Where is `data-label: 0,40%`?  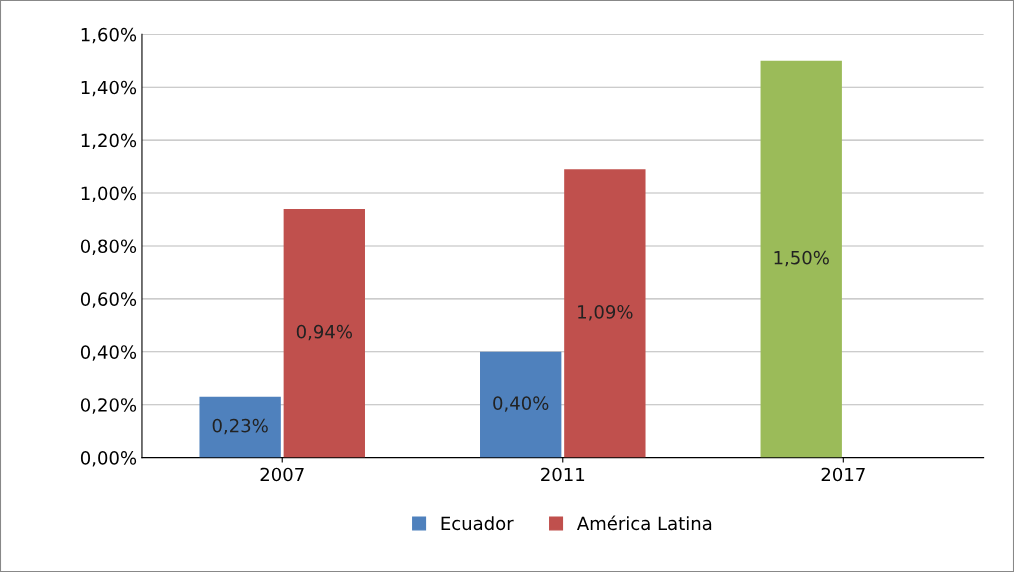 data-label: 0,40% is located at coordinates (521, 404).